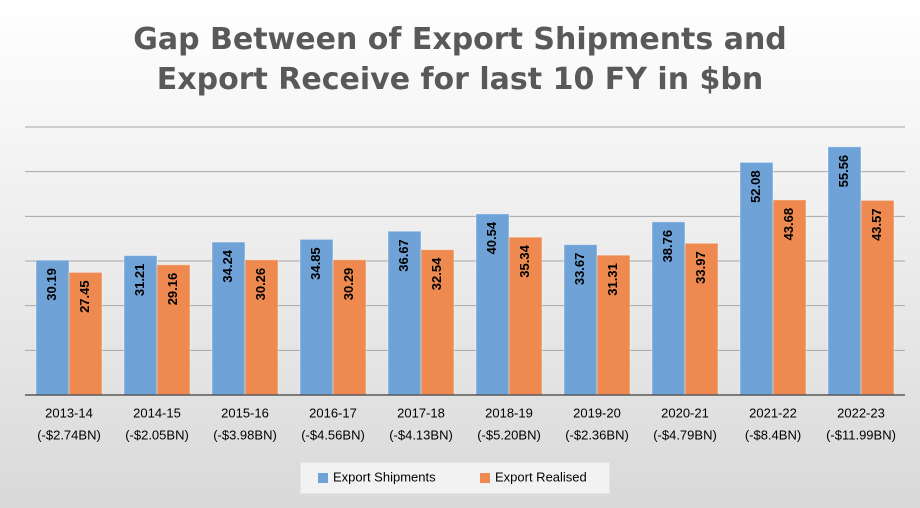 The height and width of the screenshot is (508, 920). What do you see at coordinates (421, 434) in the screenshot?
I see `x-tick-sublabel: (-$4.13BN)` at bounding box center [421, 434].